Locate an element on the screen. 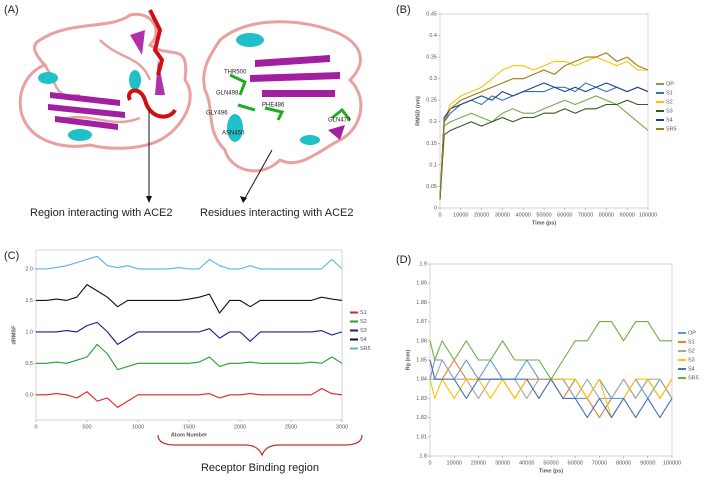 This screenshot has height=480, width=709. residue-label: GLN474 is located at coordinates (339, 121).